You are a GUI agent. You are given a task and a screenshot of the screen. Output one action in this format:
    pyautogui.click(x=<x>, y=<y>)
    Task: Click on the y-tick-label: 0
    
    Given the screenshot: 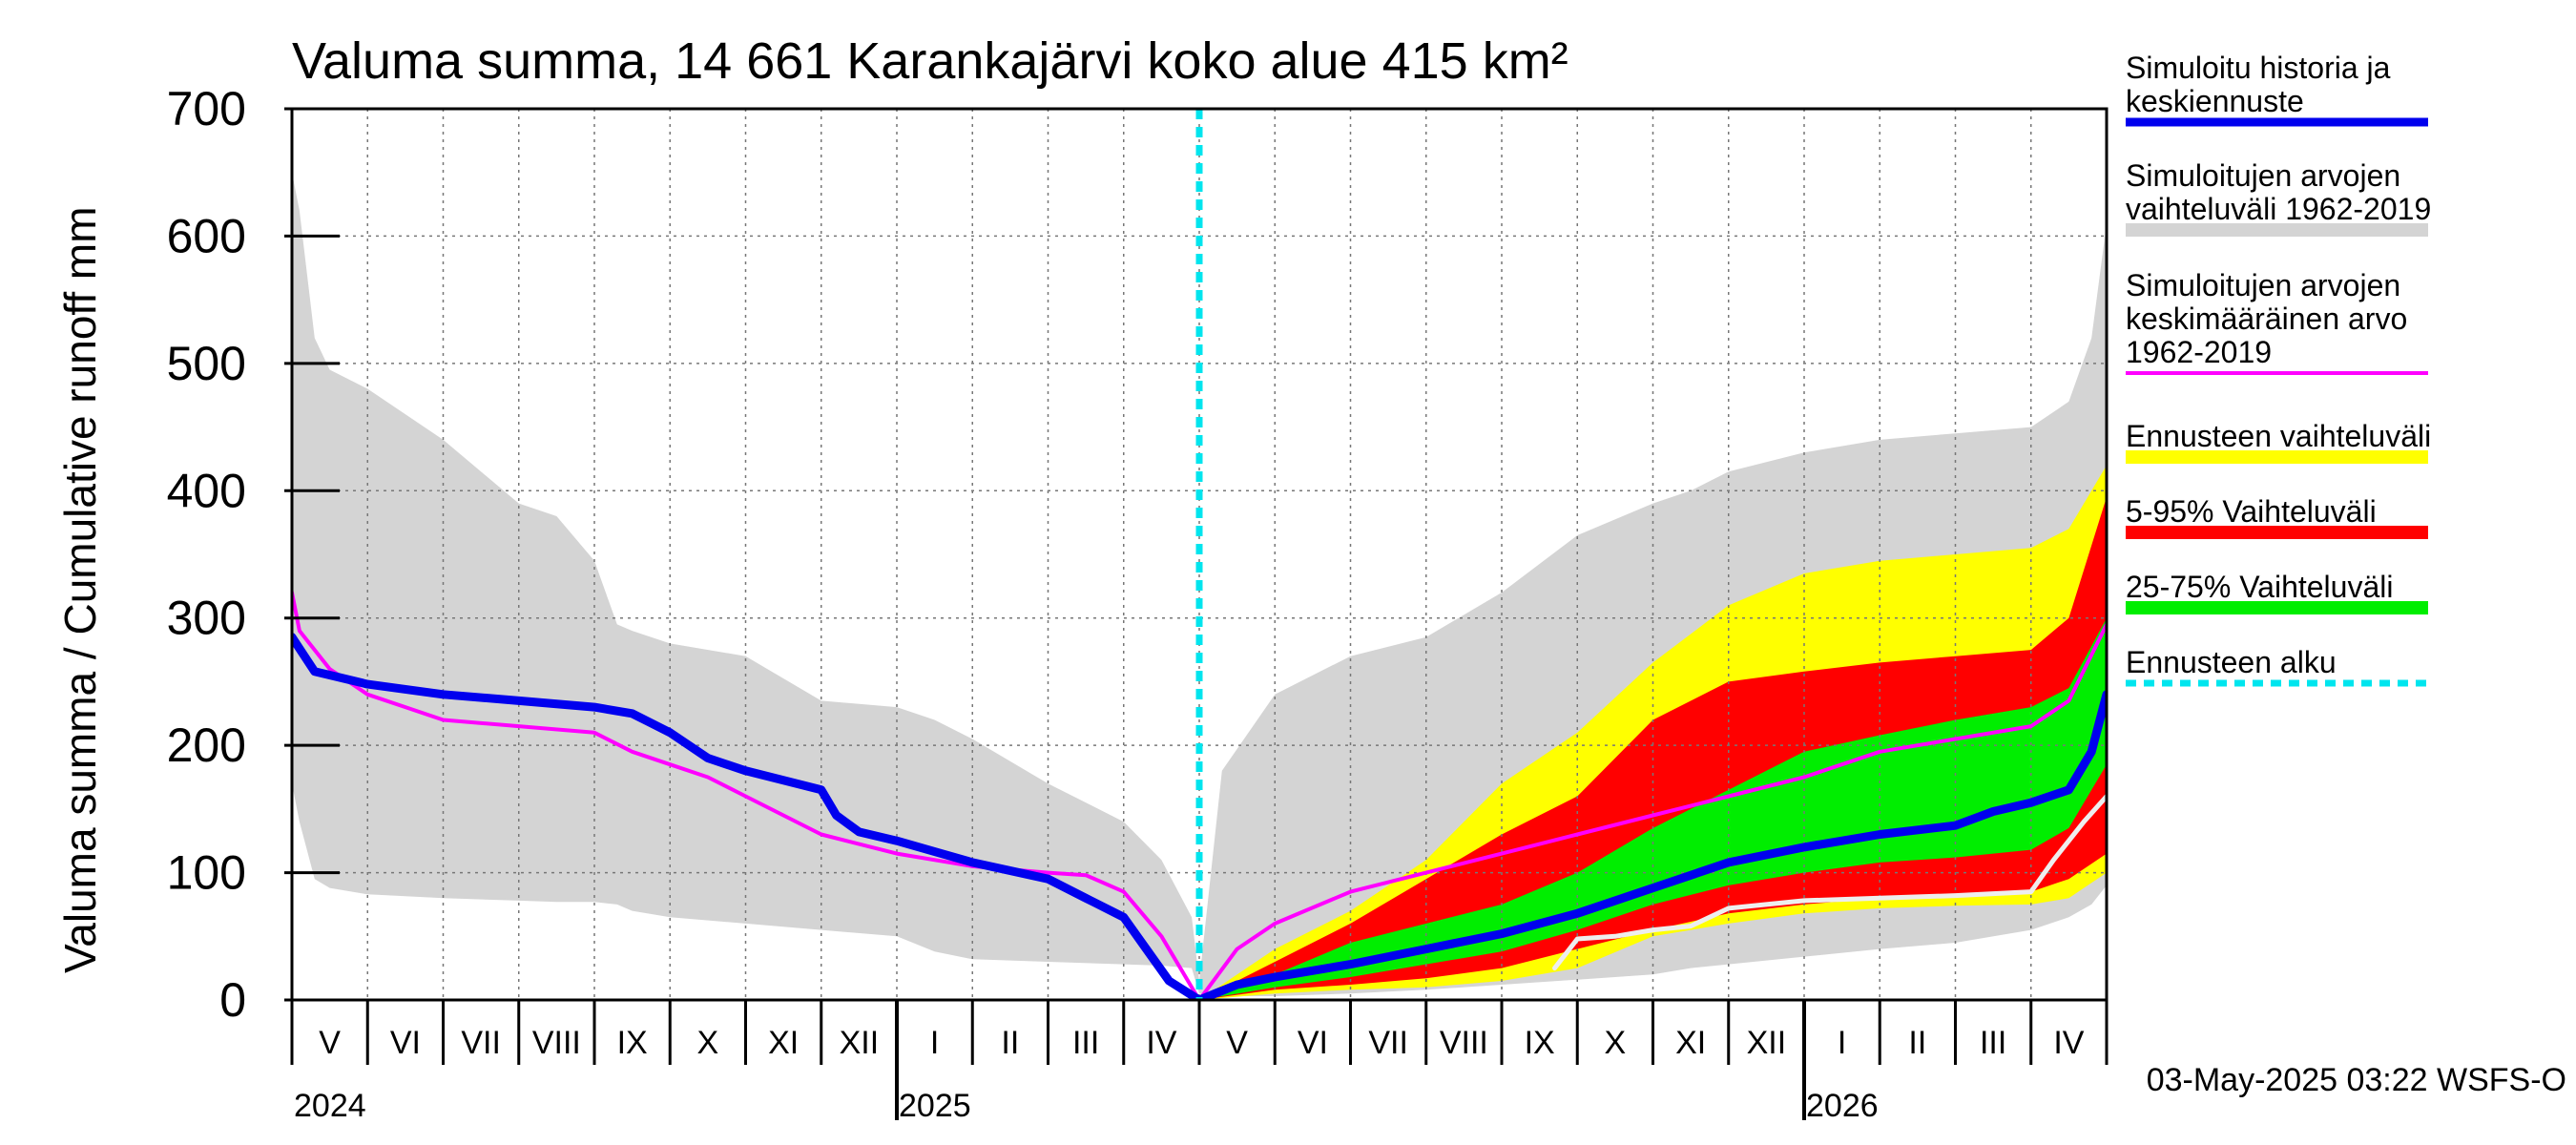 What is the action you would take?
    pyautogui.click(x=232, y=1000)
    